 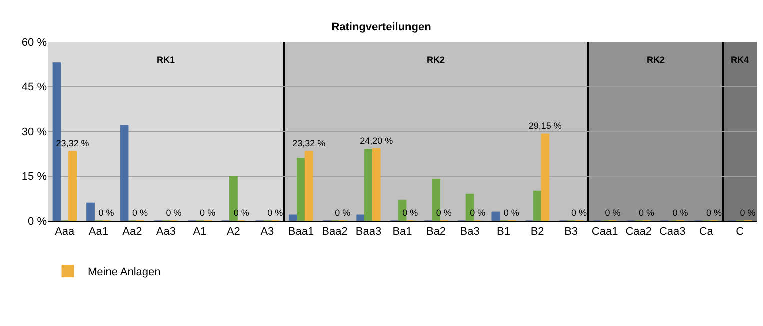 I want to click on y-tick-label: 15 %, so click(x=35, y=177).